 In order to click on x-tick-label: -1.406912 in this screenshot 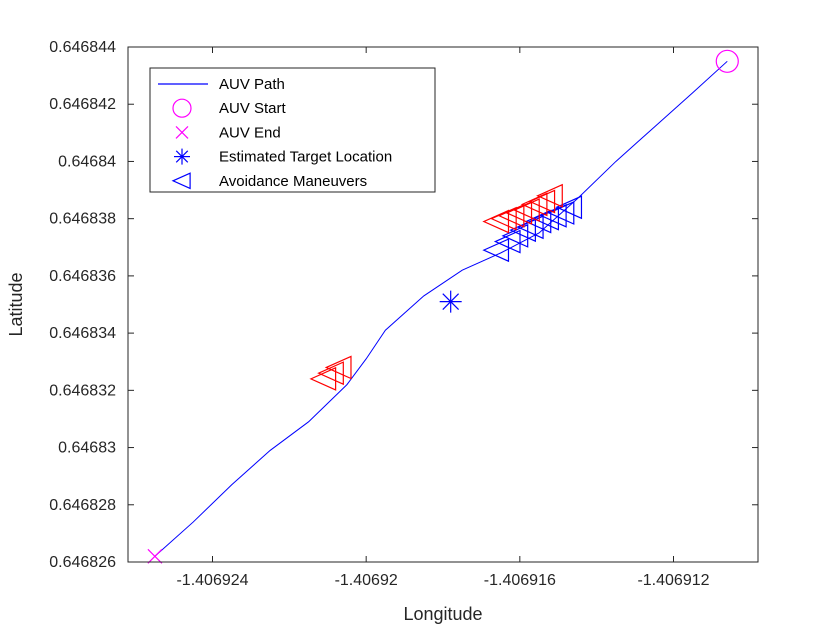, I will do `click(673, 580)`.